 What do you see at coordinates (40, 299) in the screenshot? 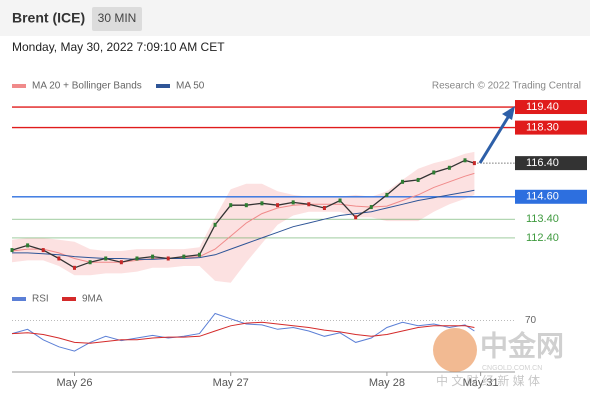
I see `legend-label: RSI` at bounding box center [40, 299].